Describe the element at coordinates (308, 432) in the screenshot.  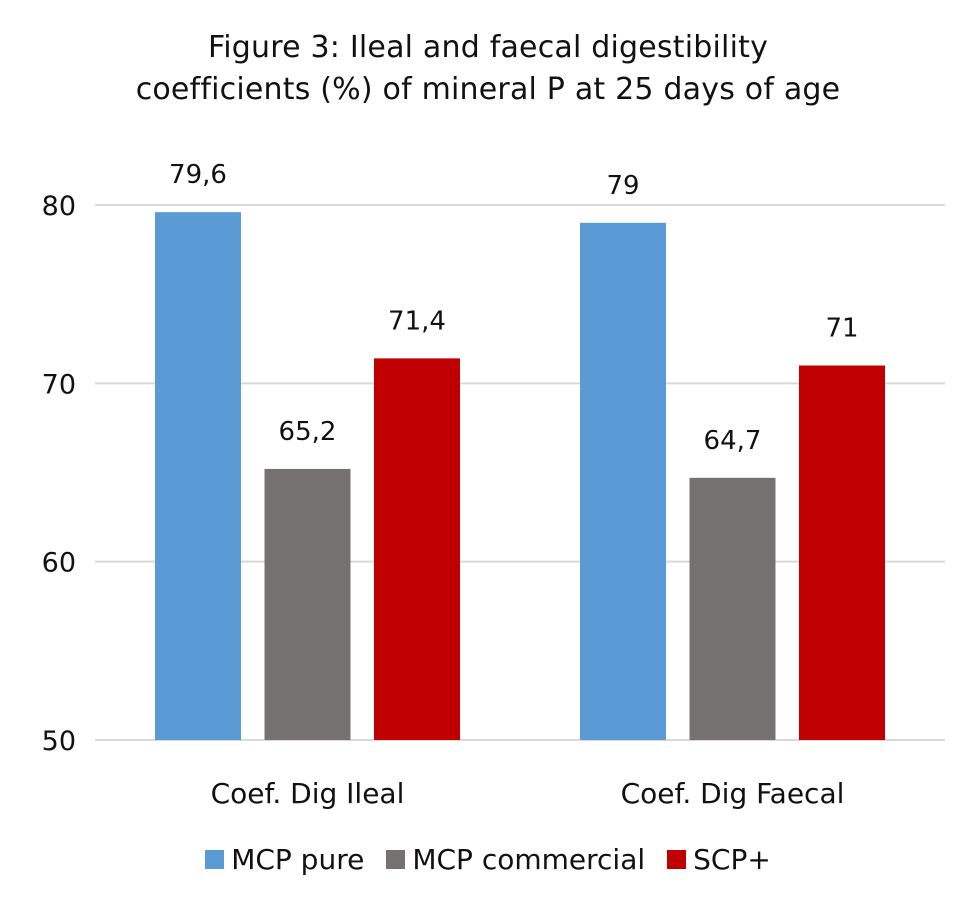
I see `data-label-mcp-commercial-coef-dig-ileal: 65,2` at that location.